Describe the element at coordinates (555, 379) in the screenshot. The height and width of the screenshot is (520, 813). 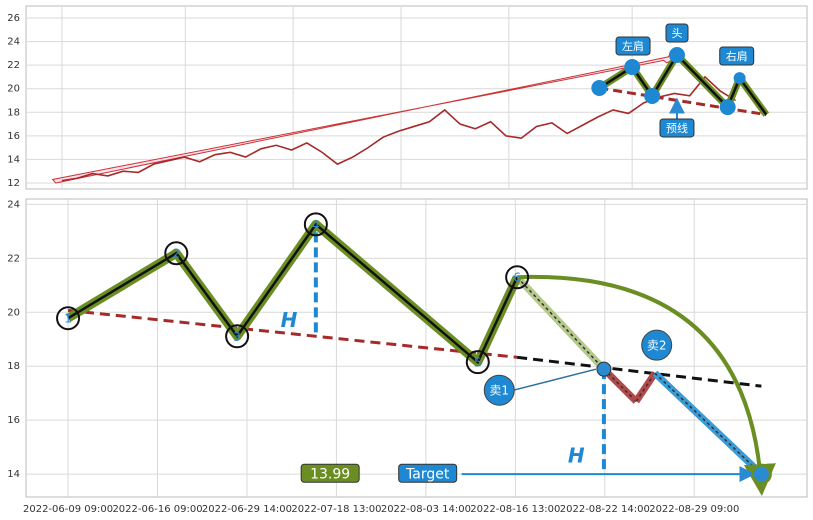
I see `sell-line` at that location.